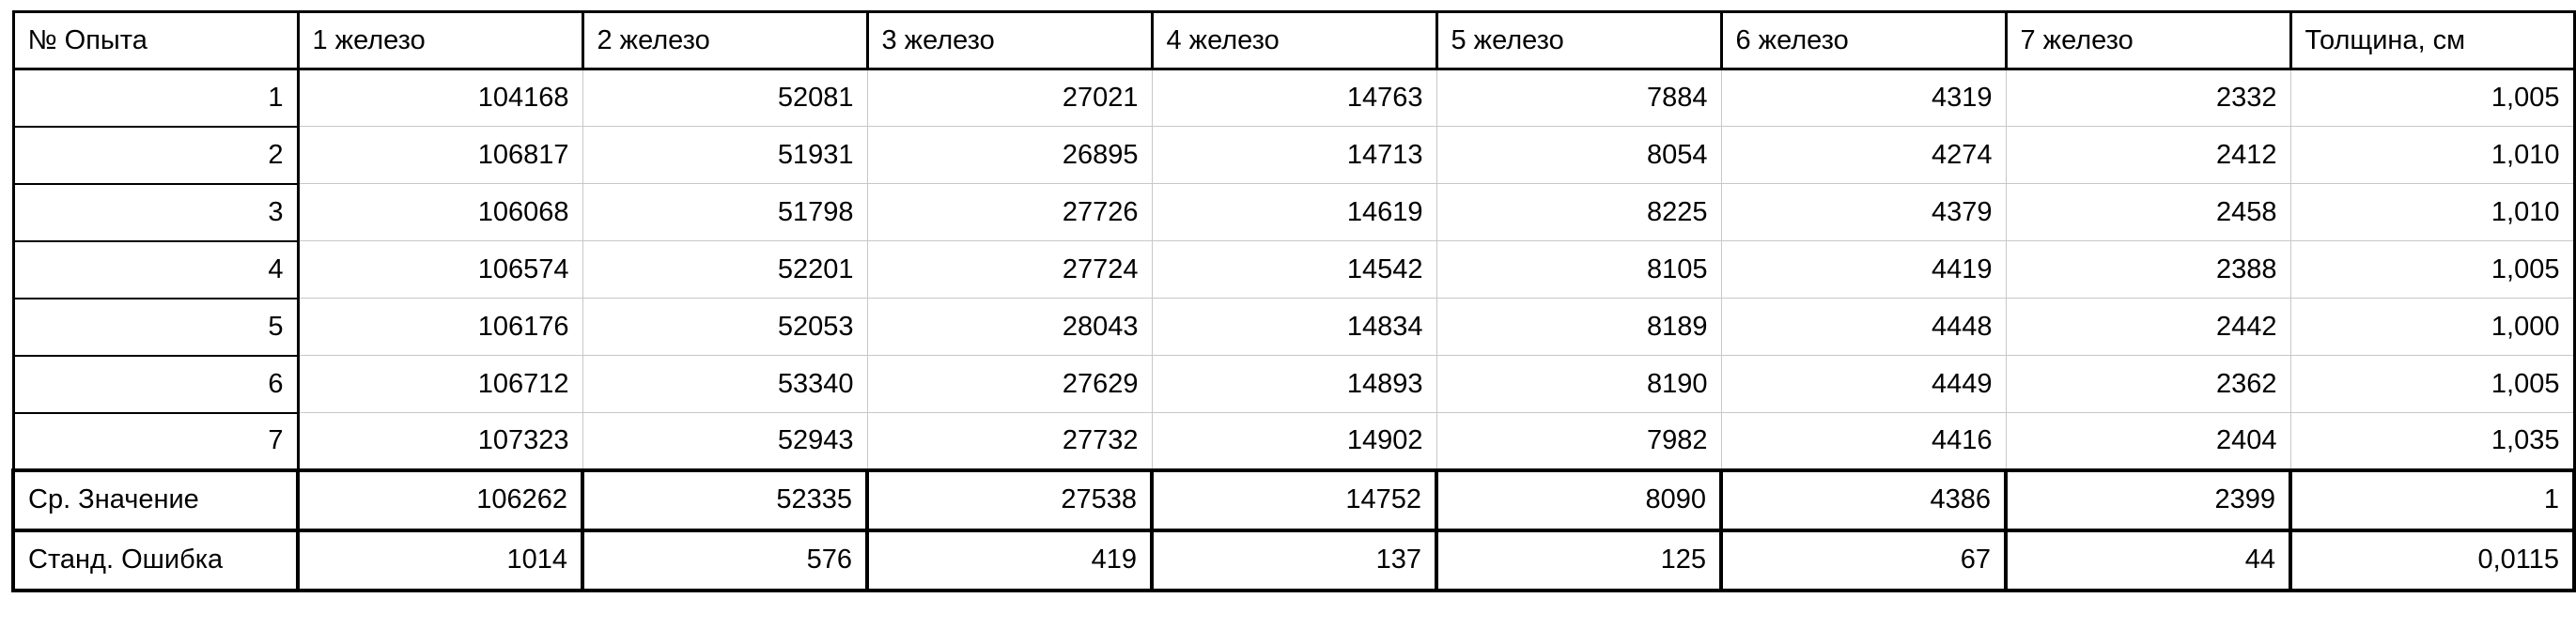  What do you see at coordinates (156, 40) in the screenshot?
I see `header-cell-experiment-number: № Опыта` at bounding box center [156, 40].